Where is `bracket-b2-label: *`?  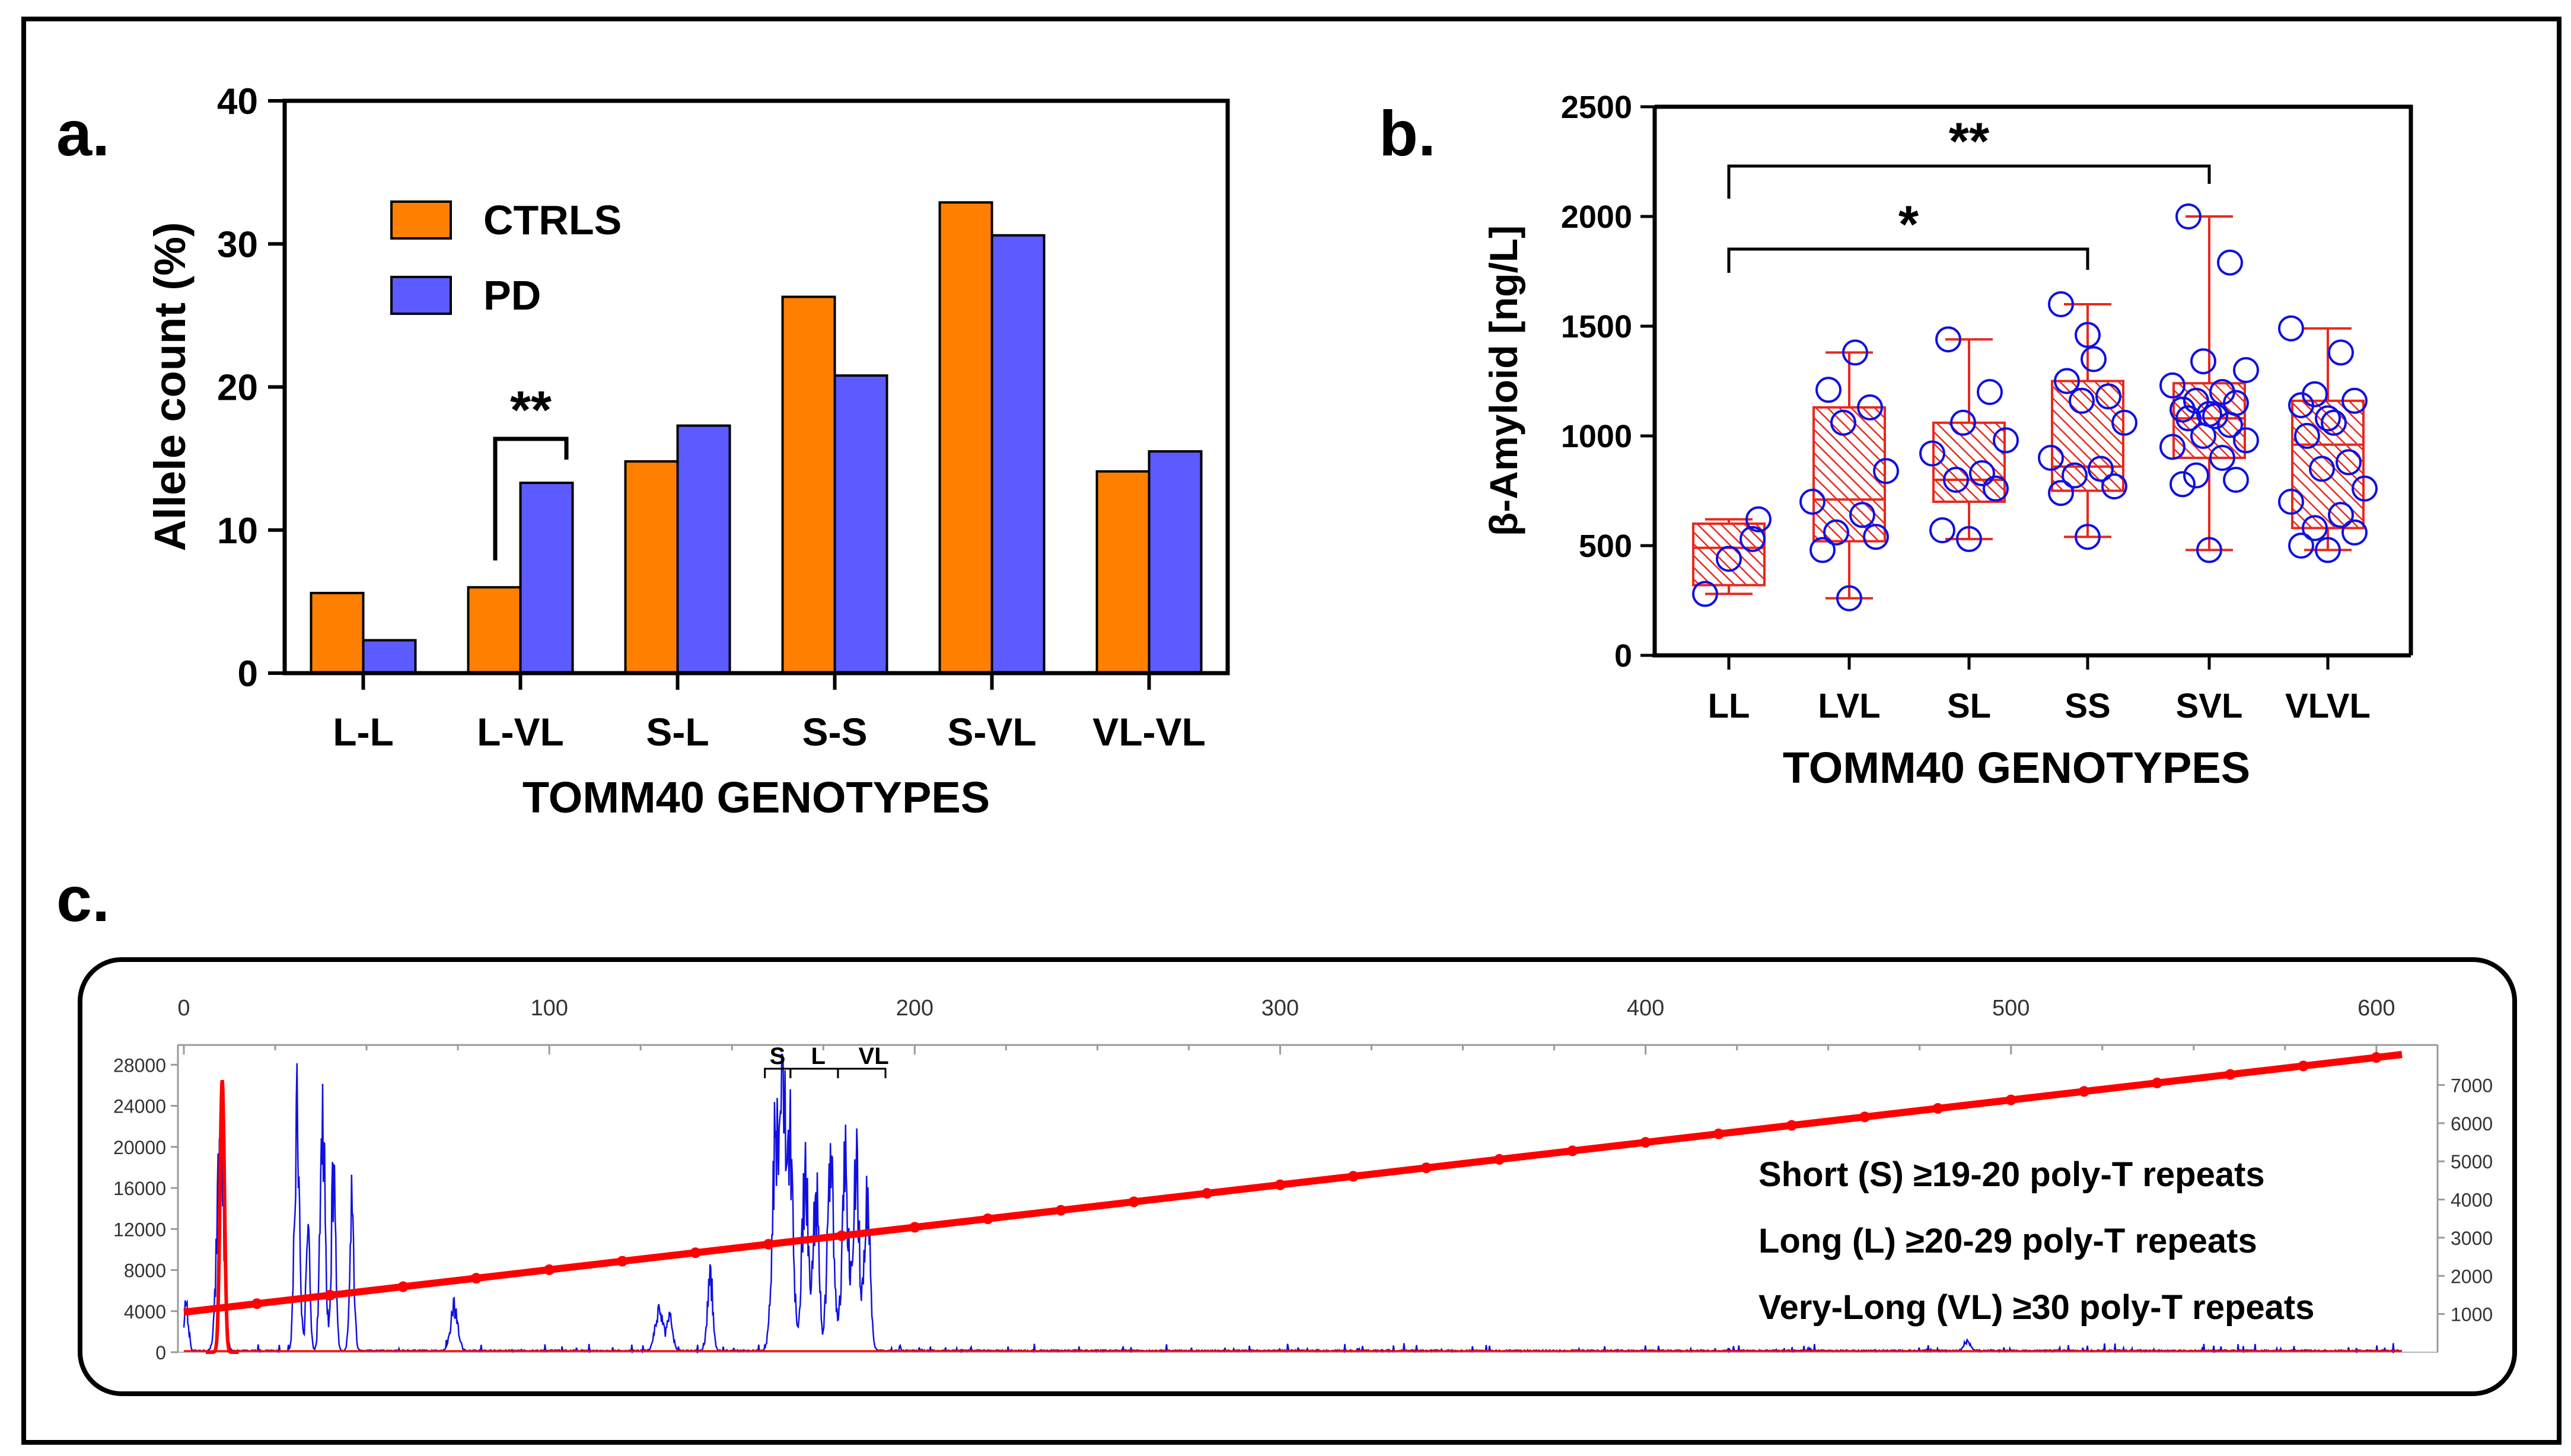
bracket-b2-label: * is located at coordinates (1908, 224).